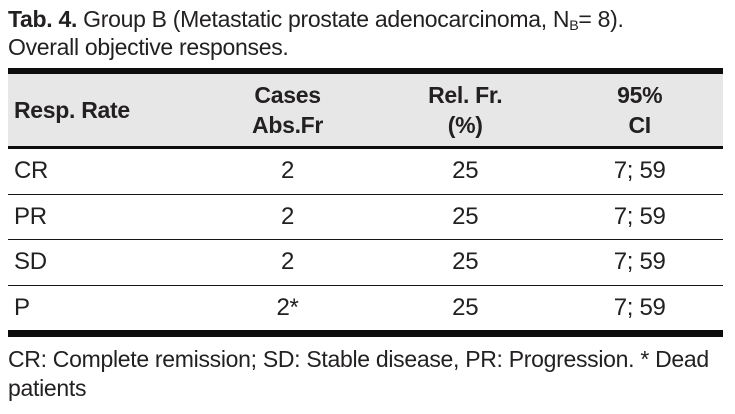 This screenshot has width=735, height=414. Describe the element at coordinates (72, 110) in the screenshot. I see `header-line: Resp. Rate` at that location.